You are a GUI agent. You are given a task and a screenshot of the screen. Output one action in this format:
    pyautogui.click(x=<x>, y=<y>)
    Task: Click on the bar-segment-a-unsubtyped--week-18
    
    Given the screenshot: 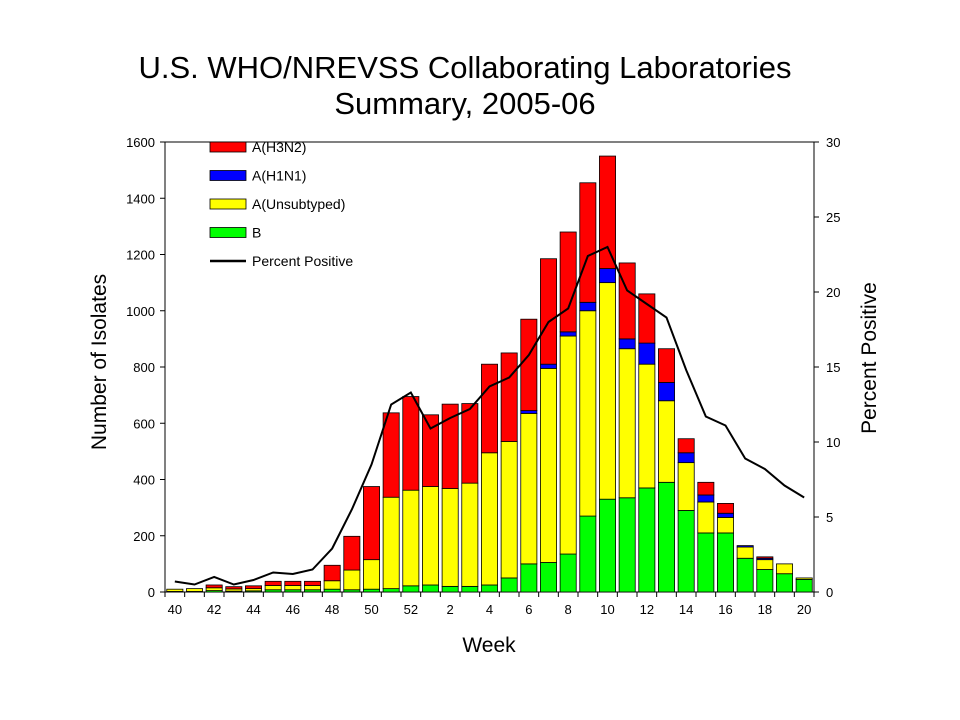 What is the action you would take?
    pyautogui.click(x=765, y=564)
    